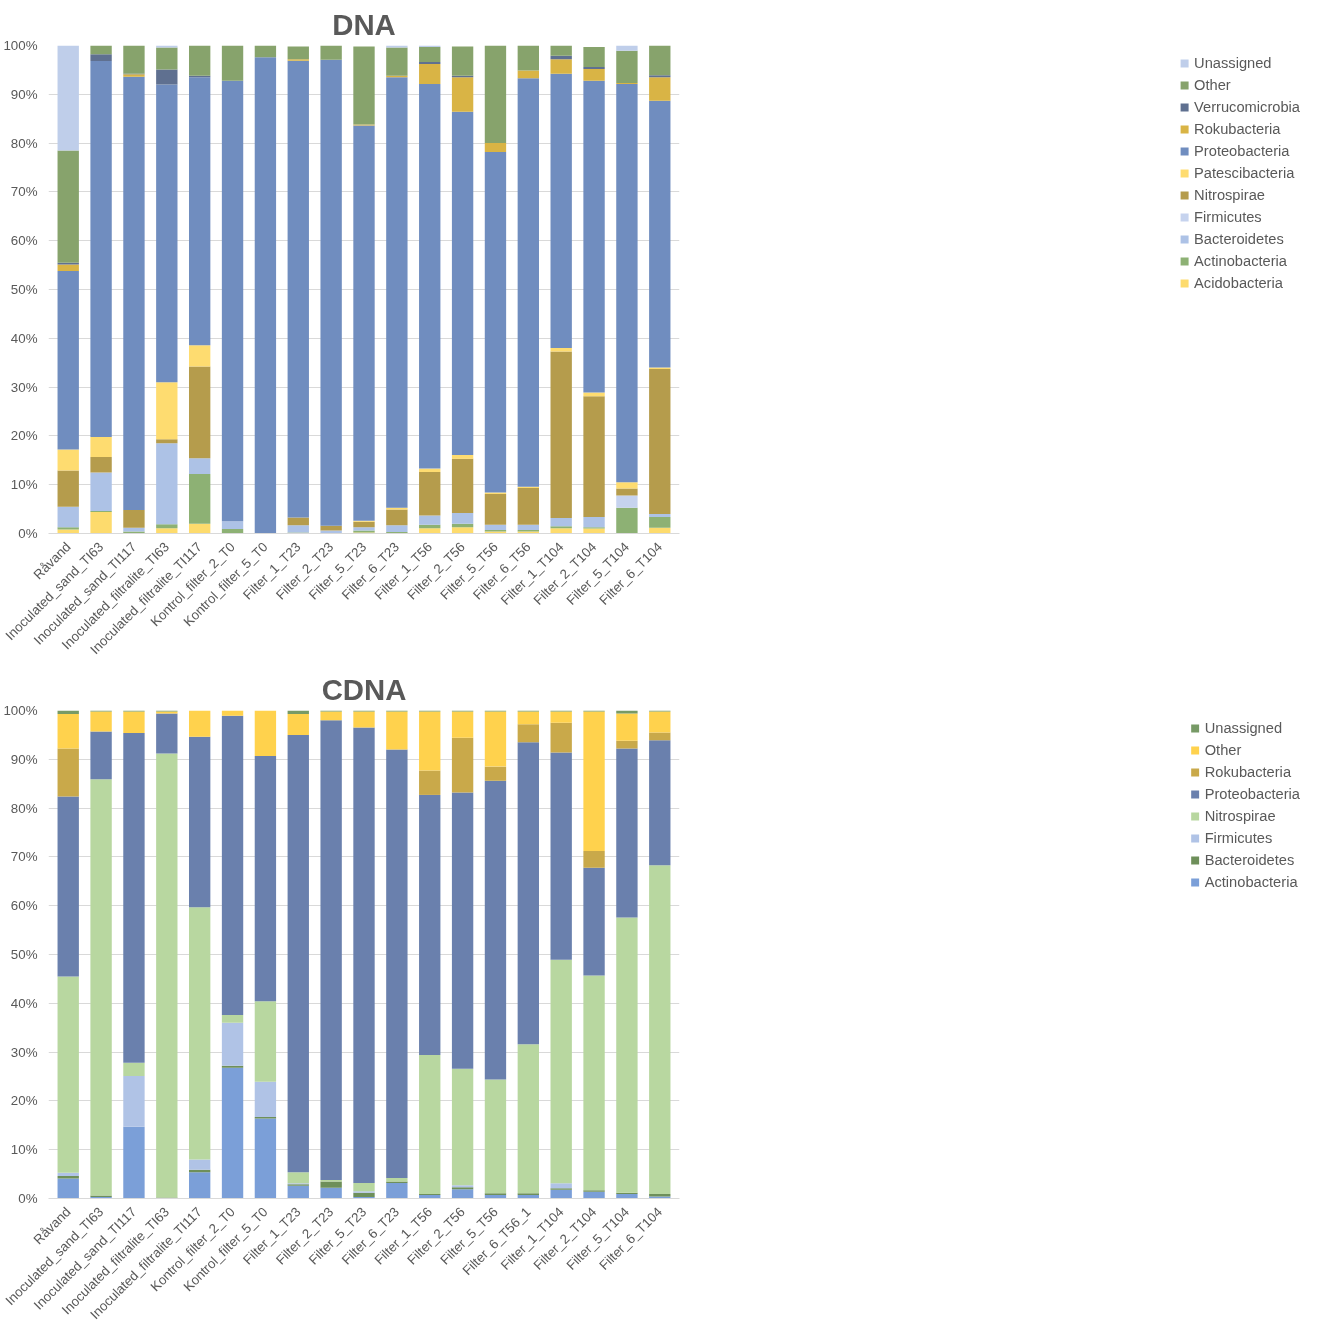 The width and height of the screenshot is (1327, 1342). What do you see at coordinates (1238, 283) in the screenshot?
I see `legend-label: Acidobacteria` at bounding box center [1238, 283].